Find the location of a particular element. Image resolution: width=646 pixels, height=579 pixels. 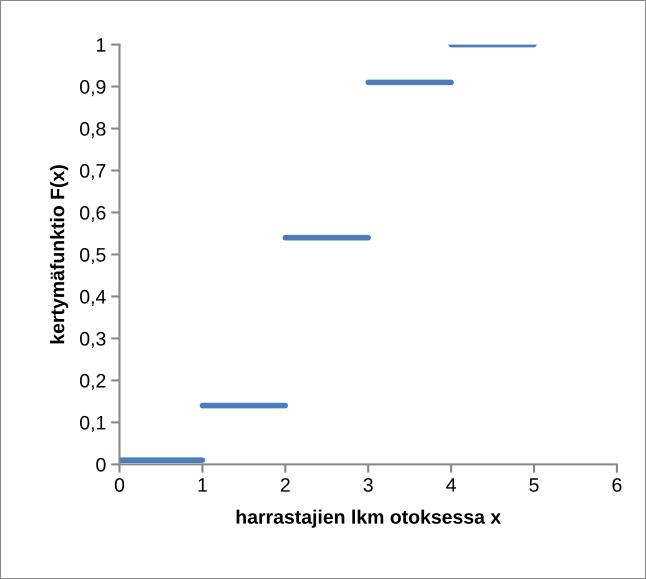

y-tick-label: 0,5 is located at coordinates (93, 256).